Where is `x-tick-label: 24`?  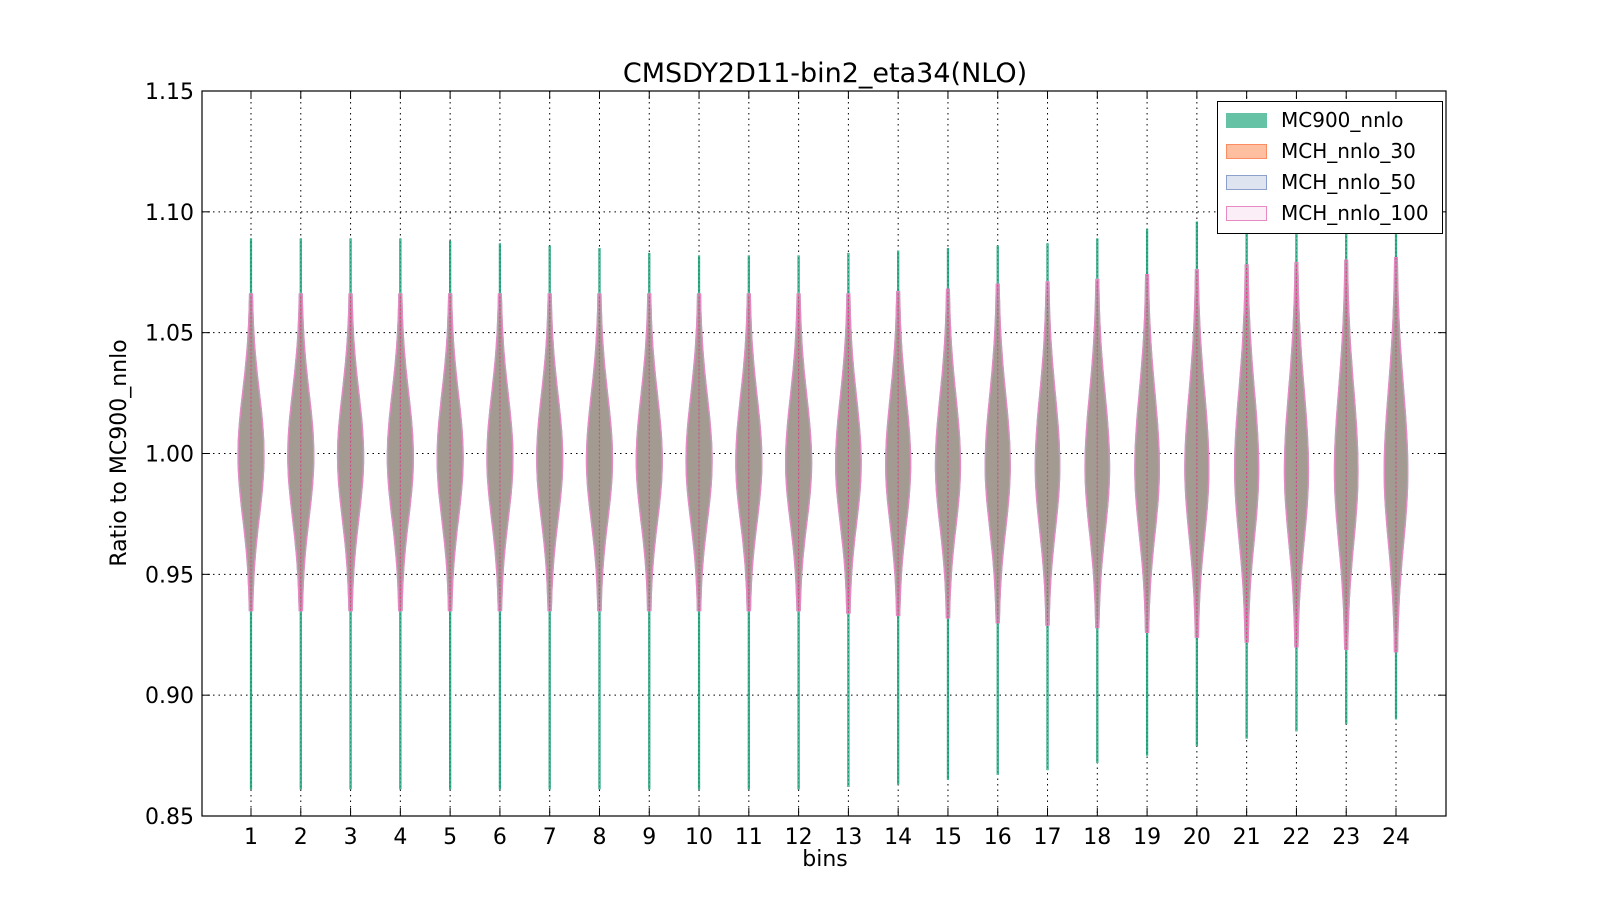
x-tick-label: 24 is located at coordinates (1396, 837).